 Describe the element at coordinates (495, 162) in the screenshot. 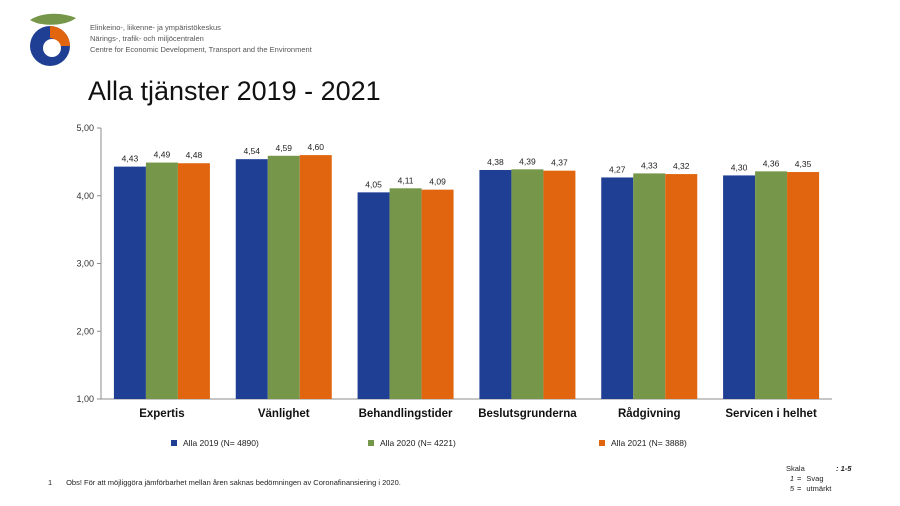

I see `data-label: 4,38` at that location.